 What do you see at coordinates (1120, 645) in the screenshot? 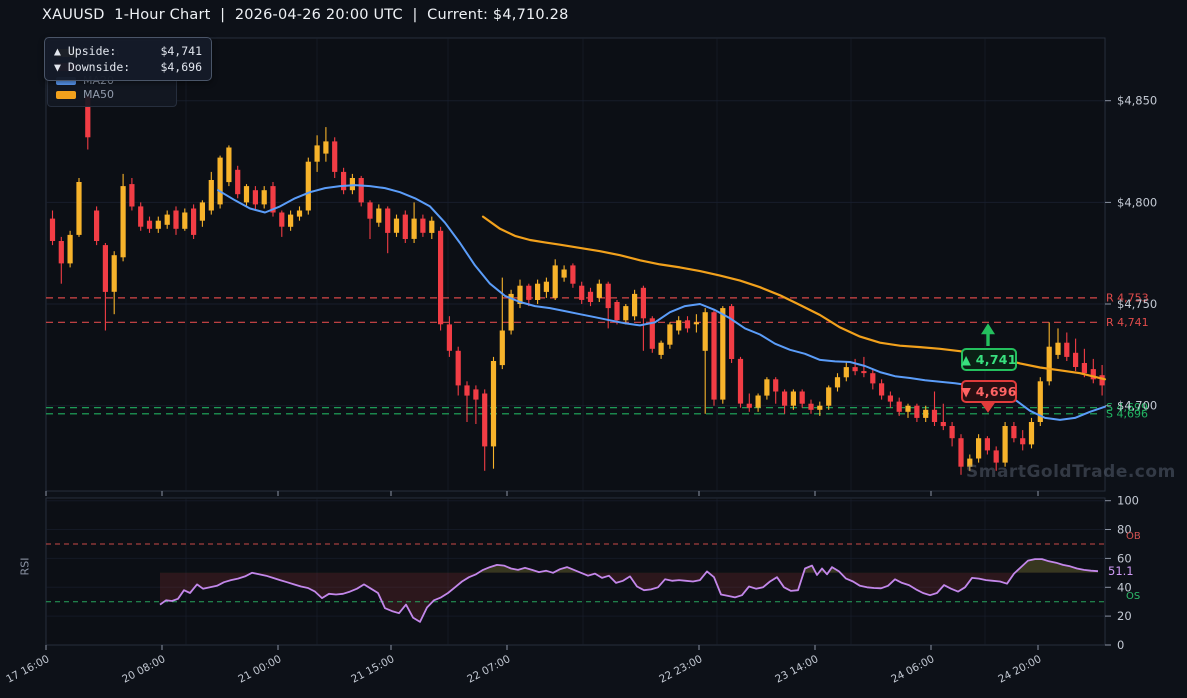
I see `rsi-tick-label: 0` at bounding box center [1120, 645].